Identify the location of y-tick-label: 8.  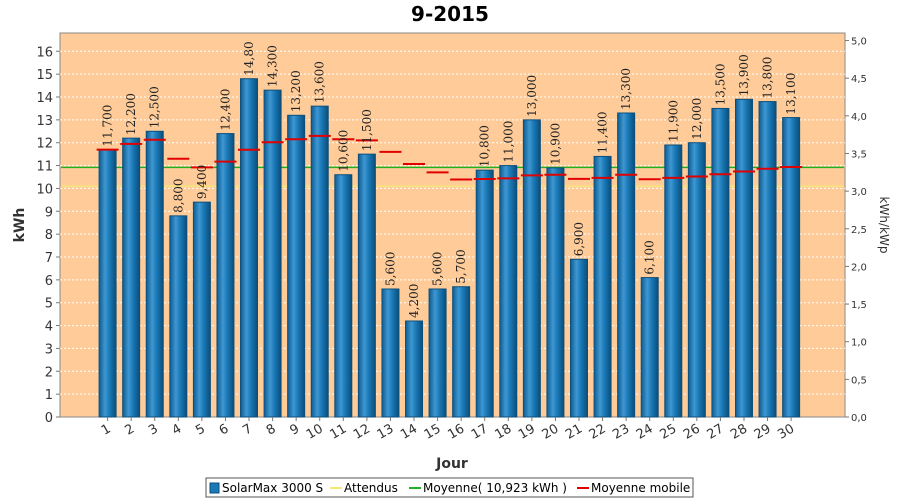
(49, 235).